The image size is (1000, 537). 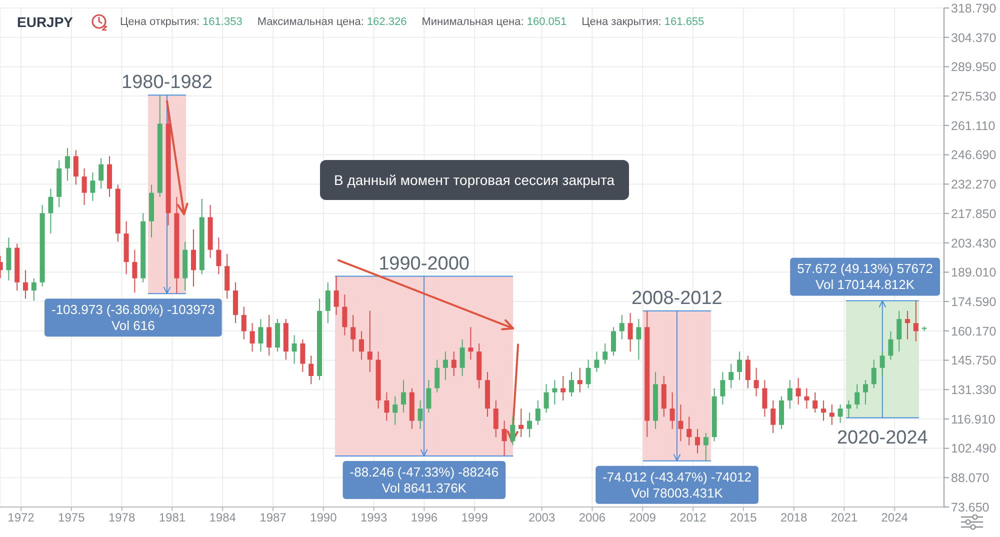 What do you see at coordinates (181, 22) in the screenshot?
I see `annotation: Цена открытия: 161.353` at bounding box center [181, 22].